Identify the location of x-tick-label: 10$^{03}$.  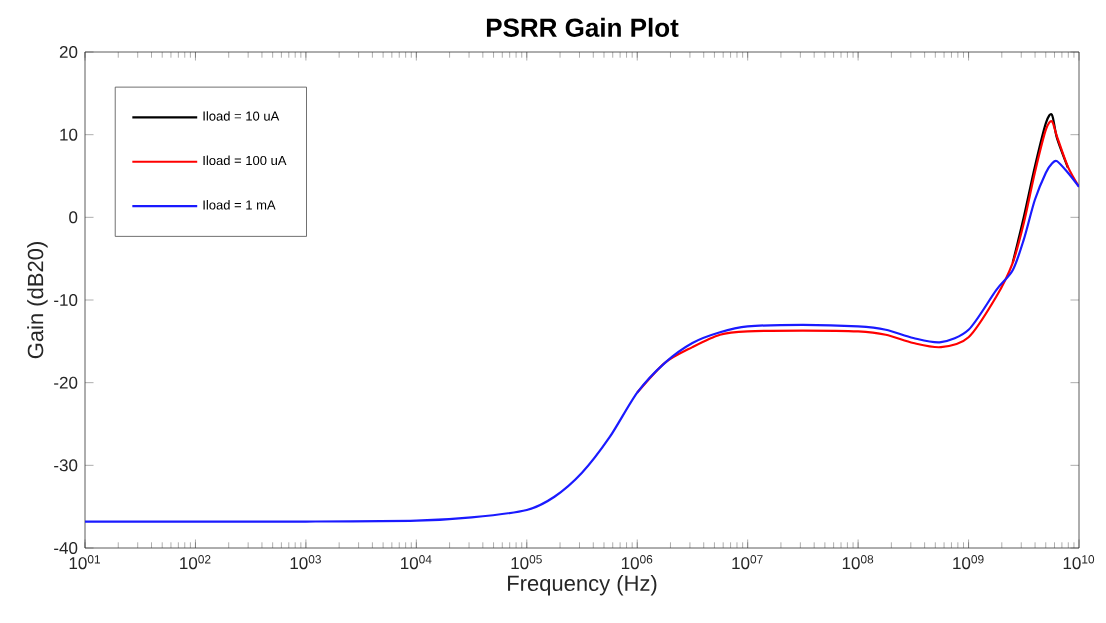
(305, 562).